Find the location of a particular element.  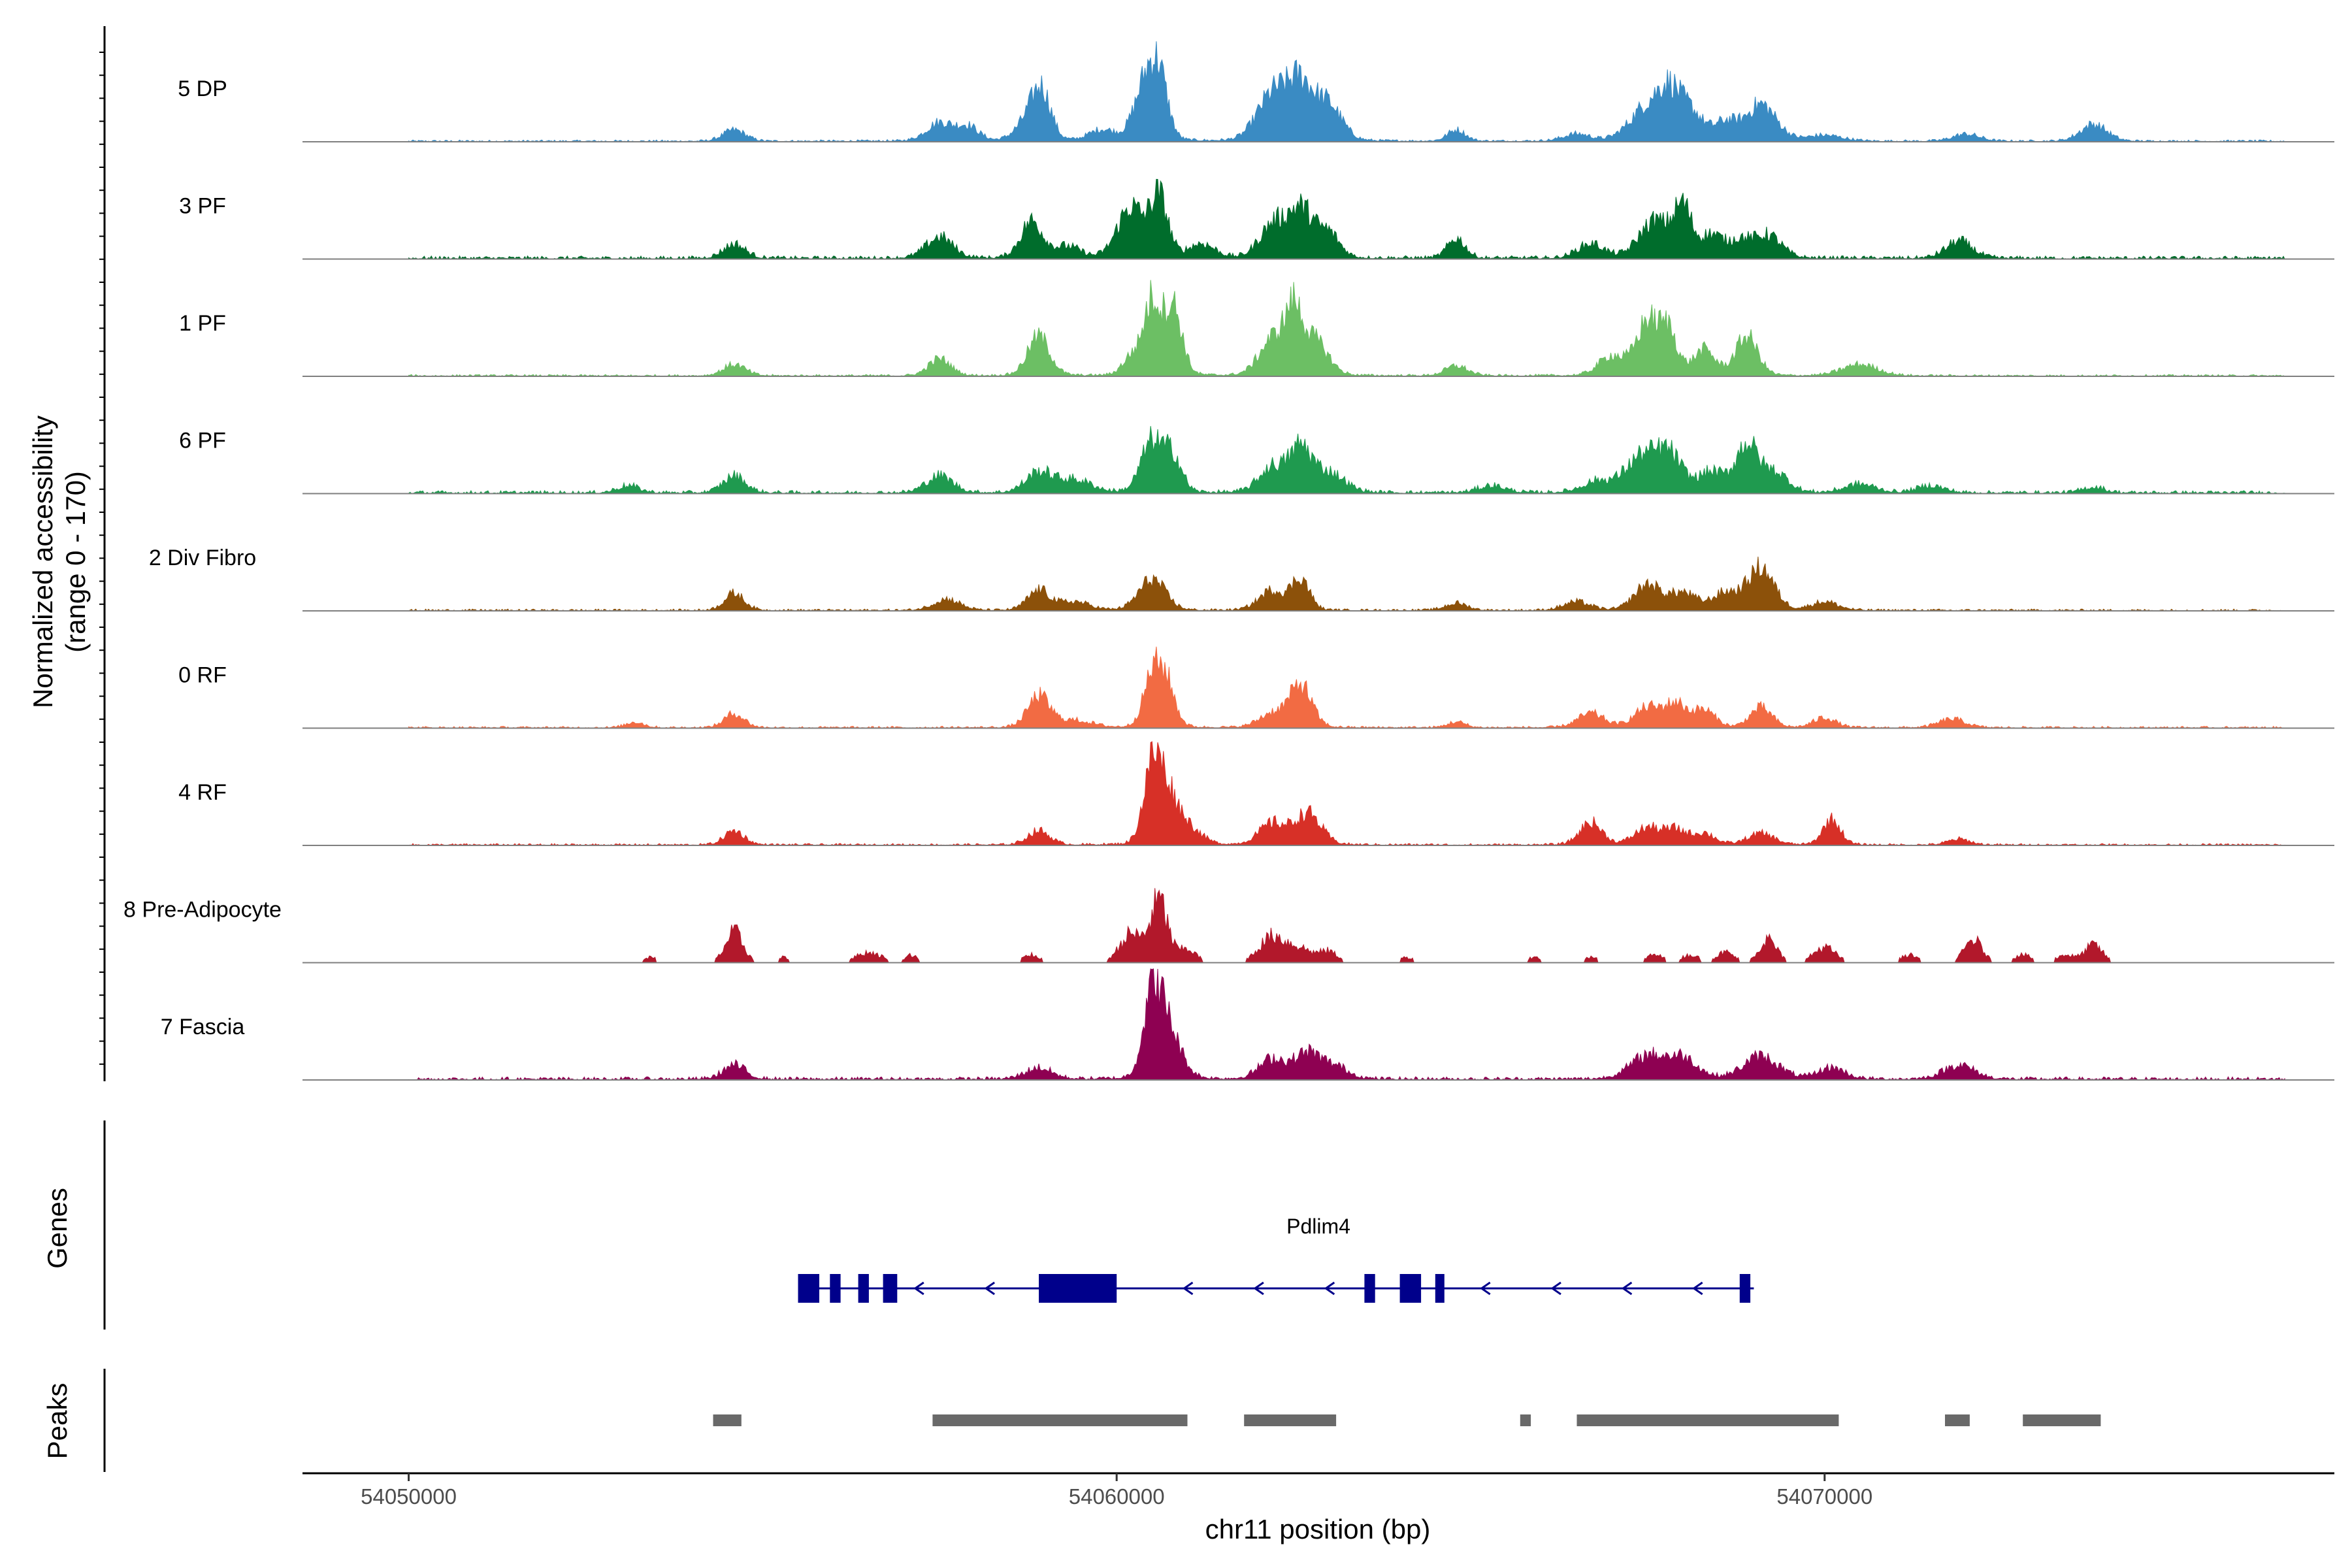

x-axis: 54050000 54060000 54070000 is located at coordinates (1318, 1490).